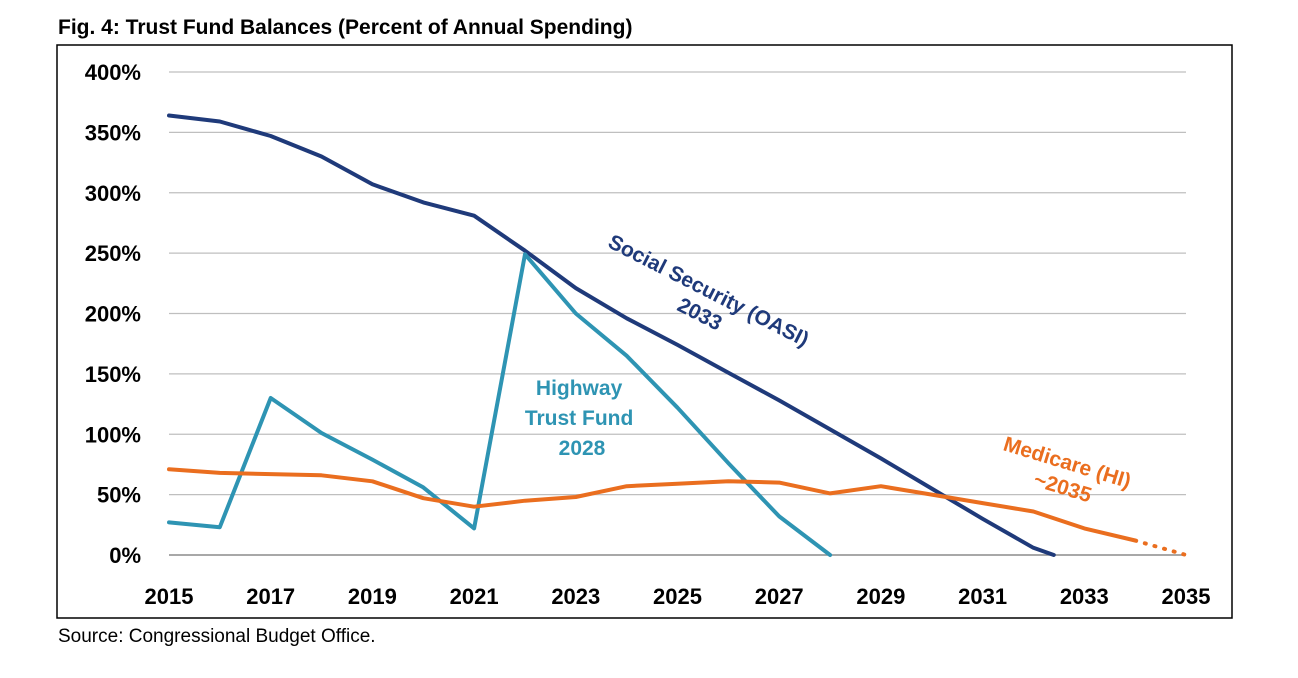  What do you see at coordinates (1066, 476) in the screenshot?
I see `hi-annotation: Medicare (HI) ~2035` at bounding box center [1066, 476].